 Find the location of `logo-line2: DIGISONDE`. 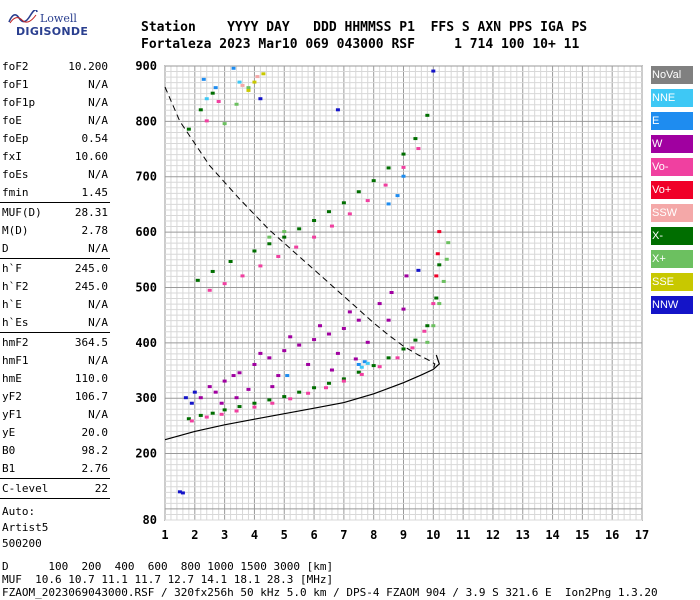

logo-line2: DIGISONDE is located at coordinates (52, 31).